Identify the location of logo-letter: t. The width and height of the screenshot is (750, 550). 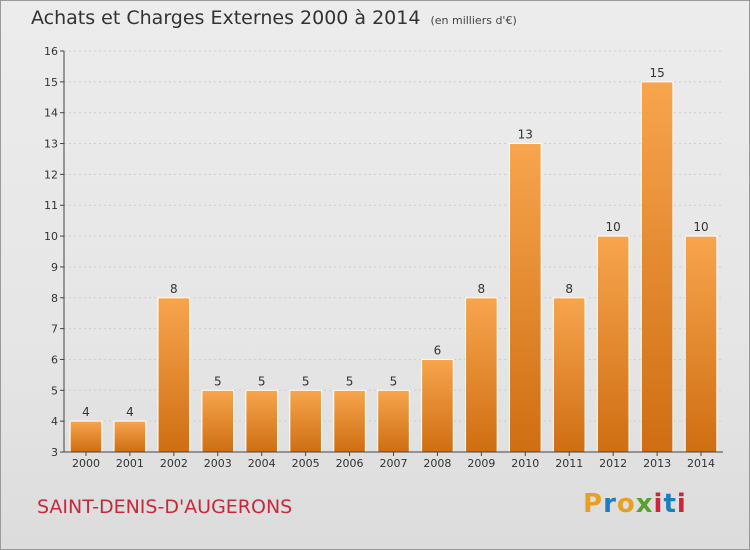
(670, 504).